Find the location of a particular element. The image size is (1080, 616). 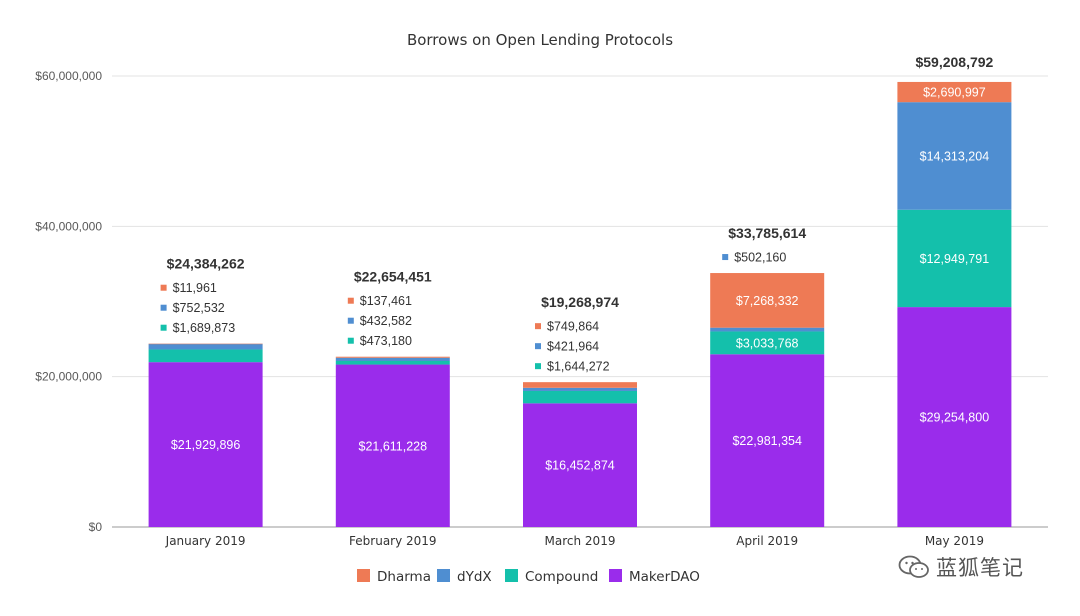

data-label: $12,949,791 is located at coordinates (955, 259).